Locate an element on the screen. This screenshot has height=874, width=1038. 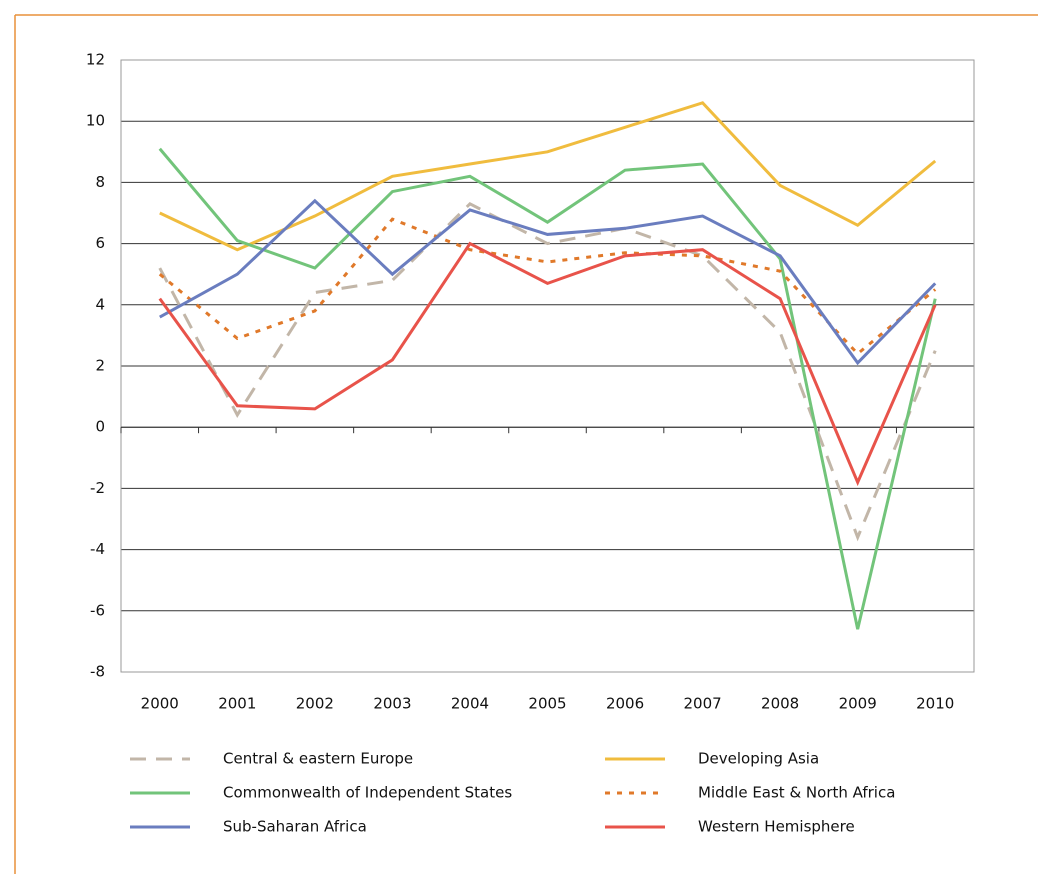
y-tick-label: 12 is located at coordinates (95, 60).